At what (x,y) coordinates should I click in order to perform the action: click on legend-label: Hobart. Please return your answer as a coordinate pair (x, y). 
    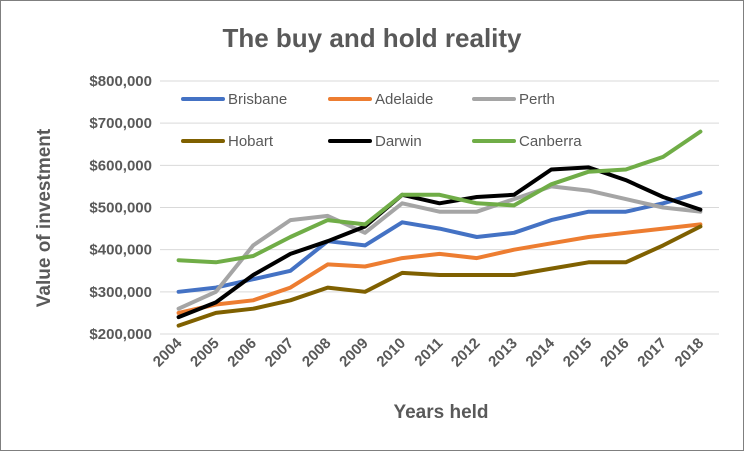
    Looking at the image, I should click on (251, 141).